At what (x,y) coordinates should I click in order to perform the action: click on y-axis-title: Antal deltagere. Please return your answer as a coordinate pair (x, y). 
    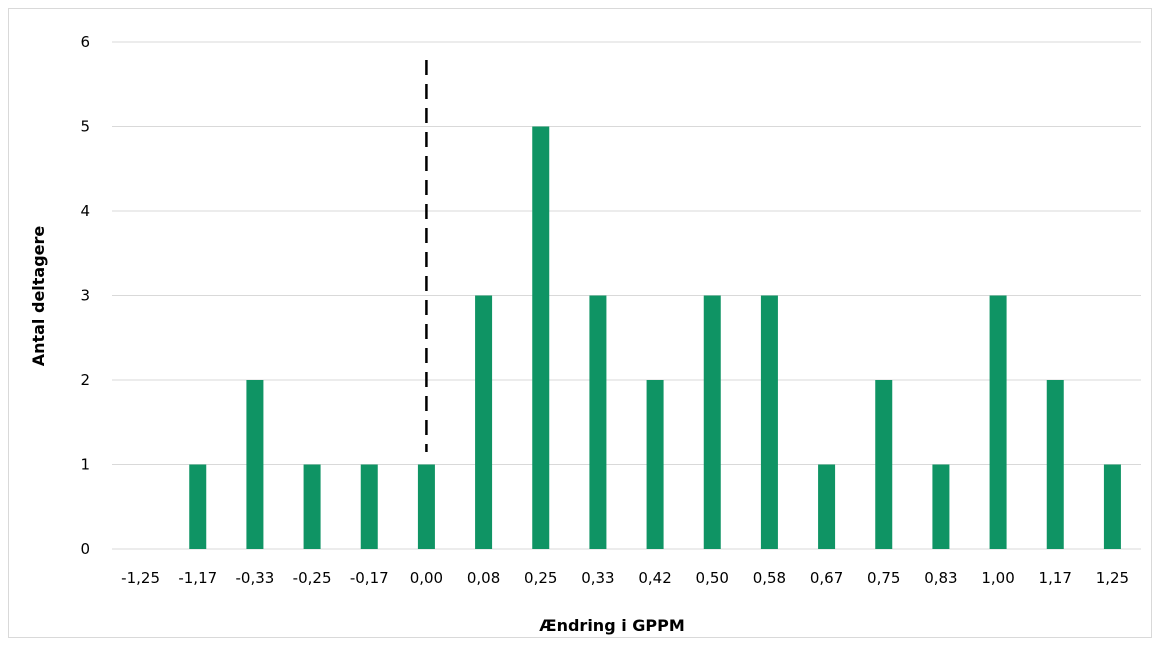
    Looking at the image, I should click on (38, 296).